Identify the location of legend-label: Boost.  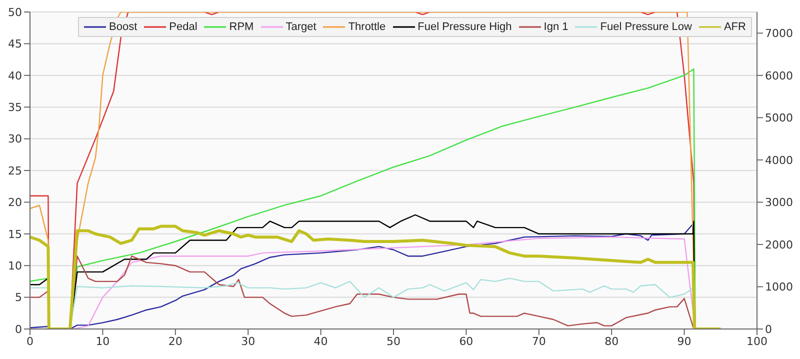
(123, 27).